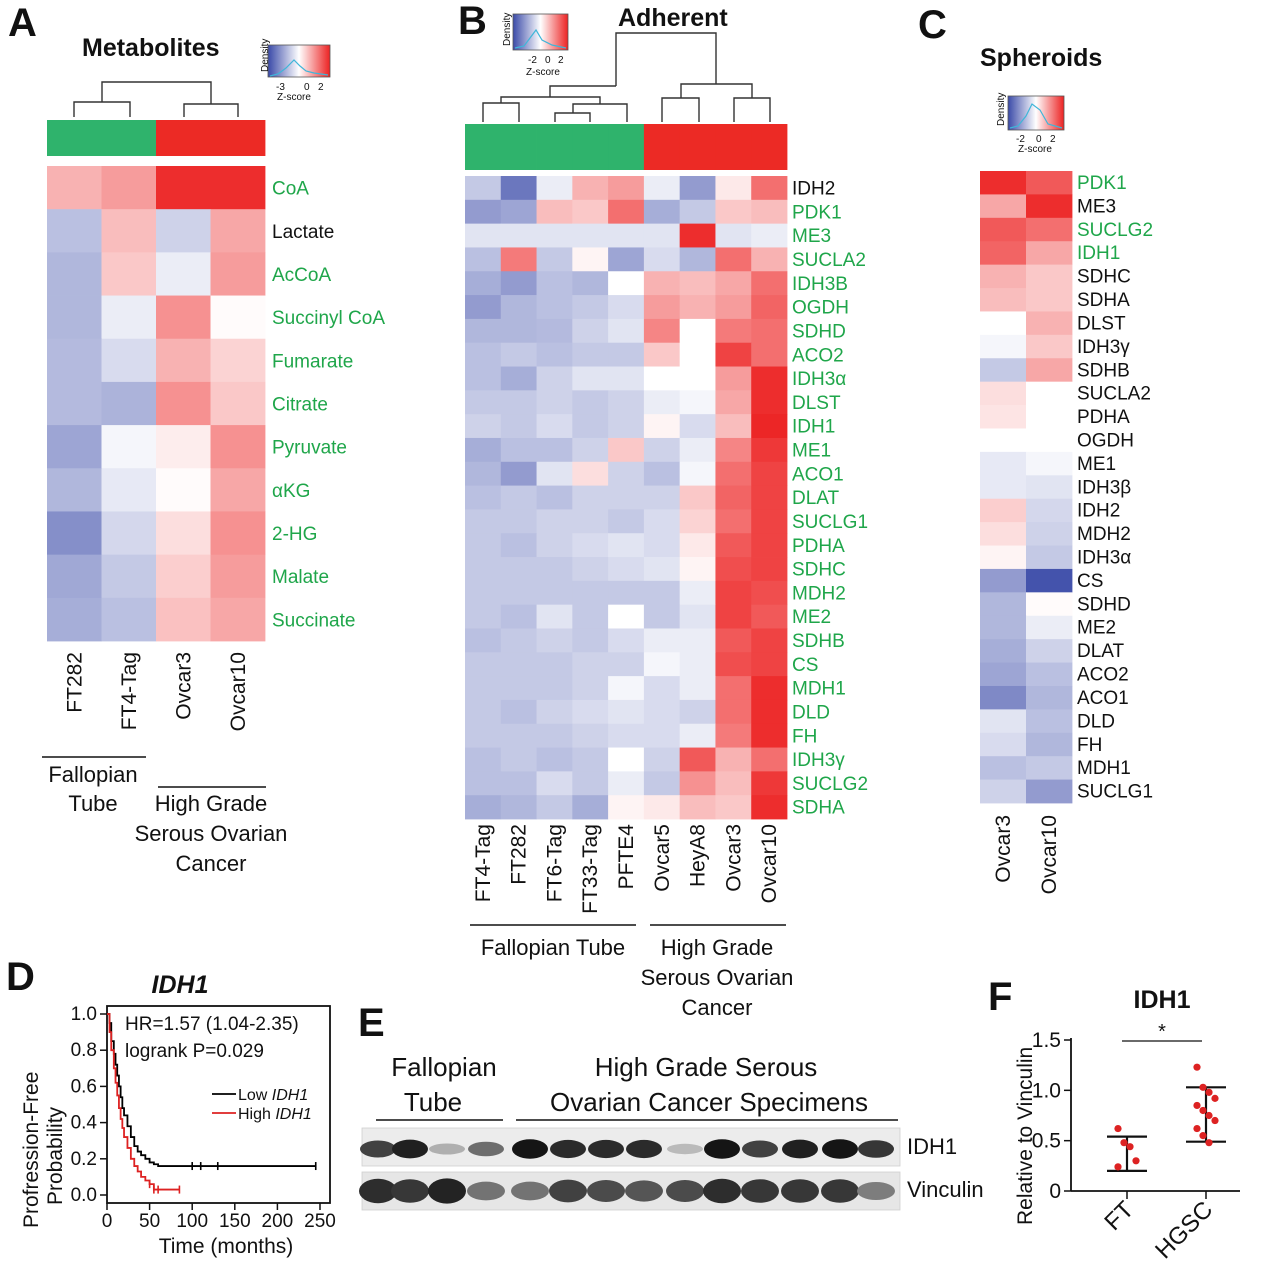 This screenshot has height=1280, width=1264. I want to click on blot-header-ft-2: Tube, so click(433, 1102).